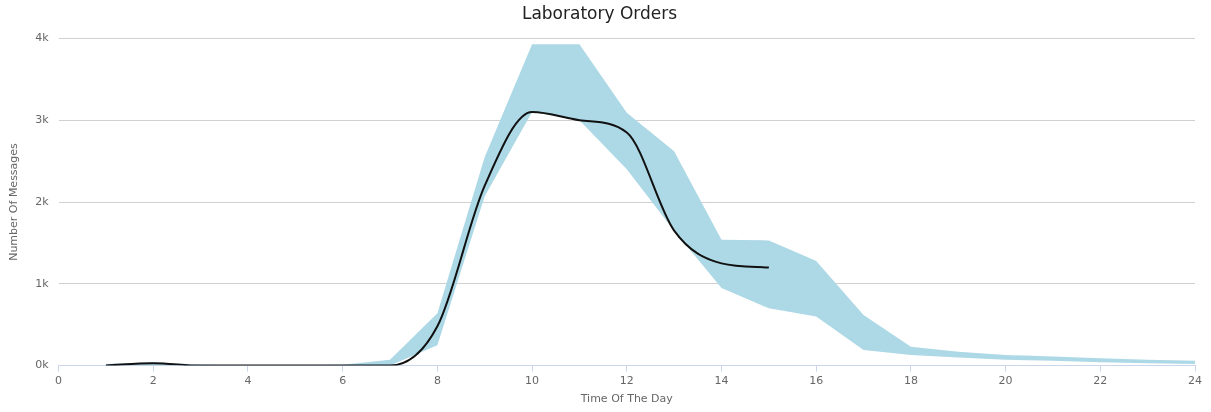 This screenshot has height=412, width=1211. Describe the element at coordinates (1005, 381) in the screenshot. I see `x-tick-label: 20` at that location.